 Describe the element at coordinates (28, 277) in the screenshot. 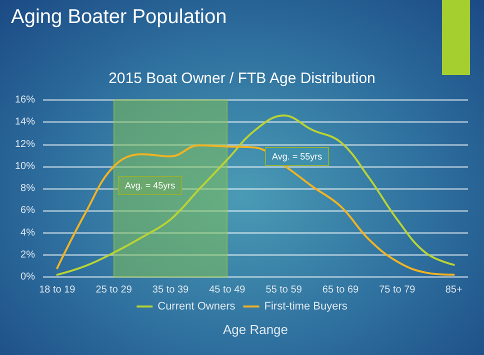

I see `y-tick-label: 0%` at that location.